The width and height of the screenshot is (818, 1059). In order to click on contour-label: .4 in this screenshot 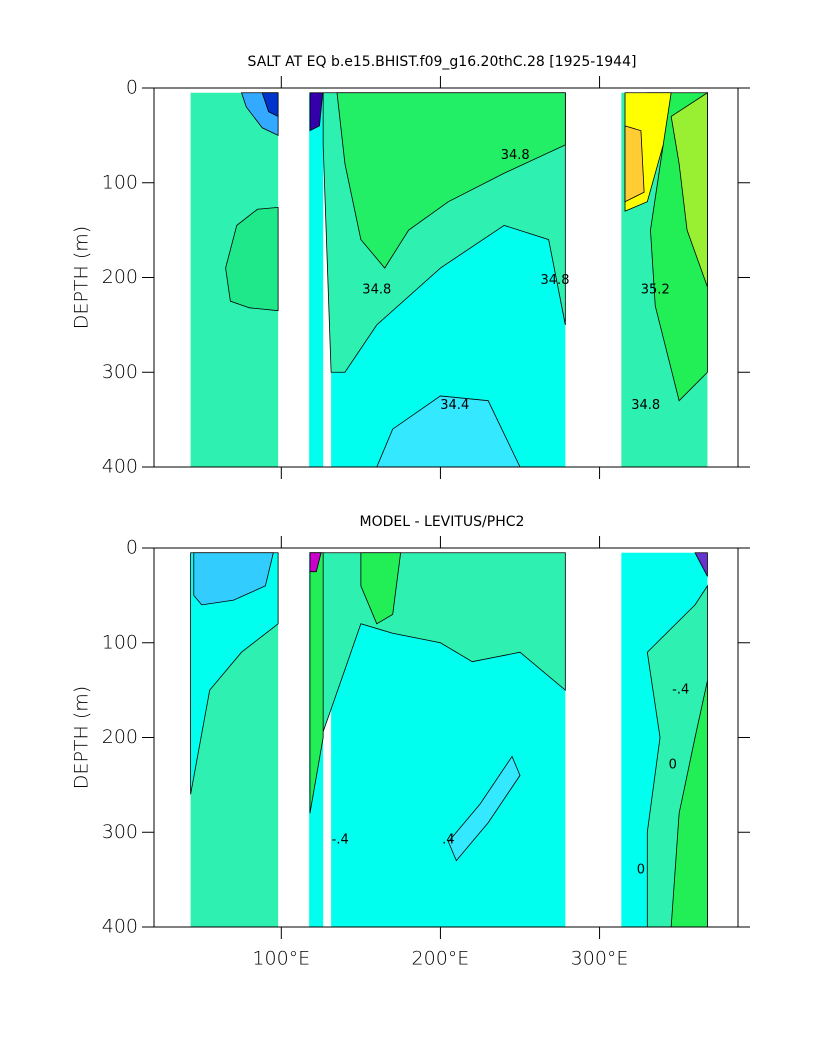, I will do `click(448, 839)`.